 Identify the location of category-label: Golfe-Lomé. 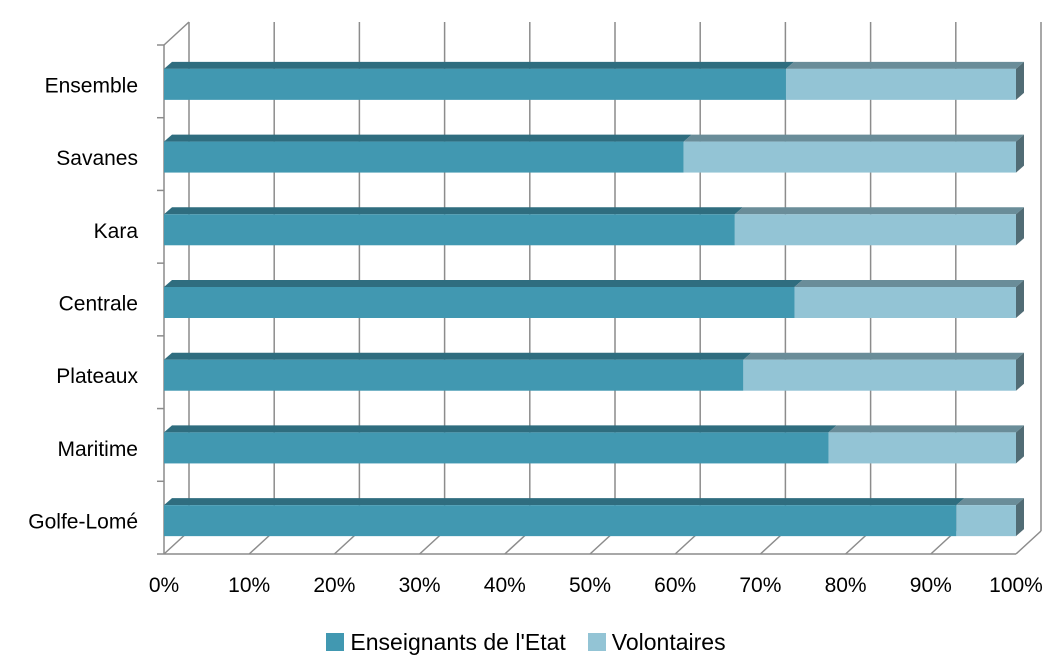
(83, 522).